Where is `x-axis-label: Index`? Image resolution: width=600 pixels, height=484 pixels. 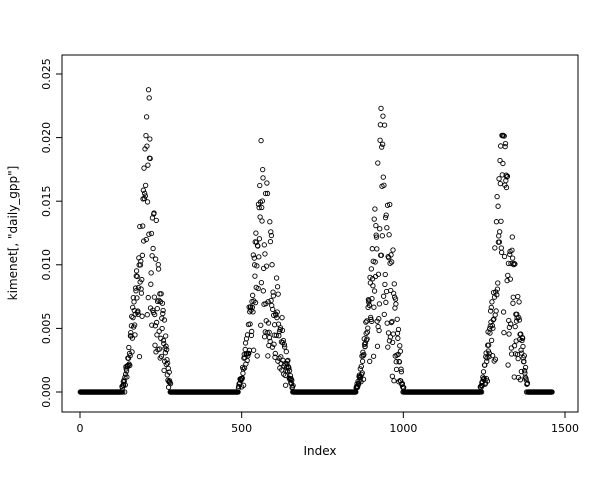
x-axis-label: Index is located at coordinates (319, 451).